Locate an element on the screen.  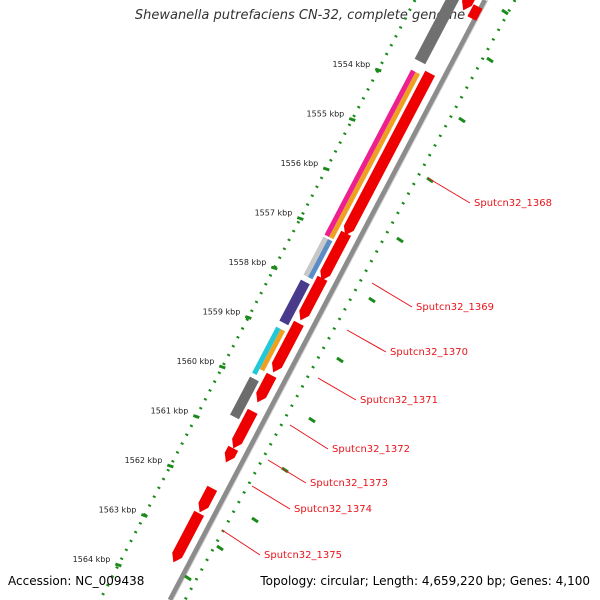
accession-text: Accession: NC_009438 is located at coordinates (76, 581).